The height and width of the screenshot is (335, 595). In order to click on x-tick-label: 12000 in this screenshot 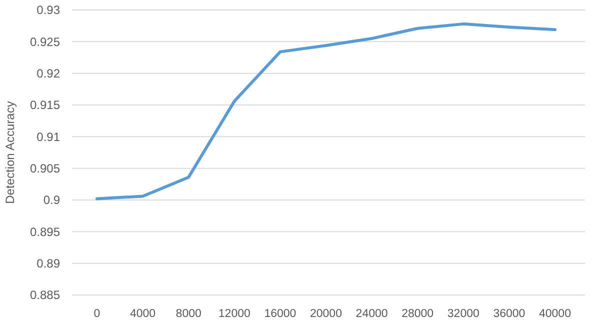, I will do `click(234, 314)`.